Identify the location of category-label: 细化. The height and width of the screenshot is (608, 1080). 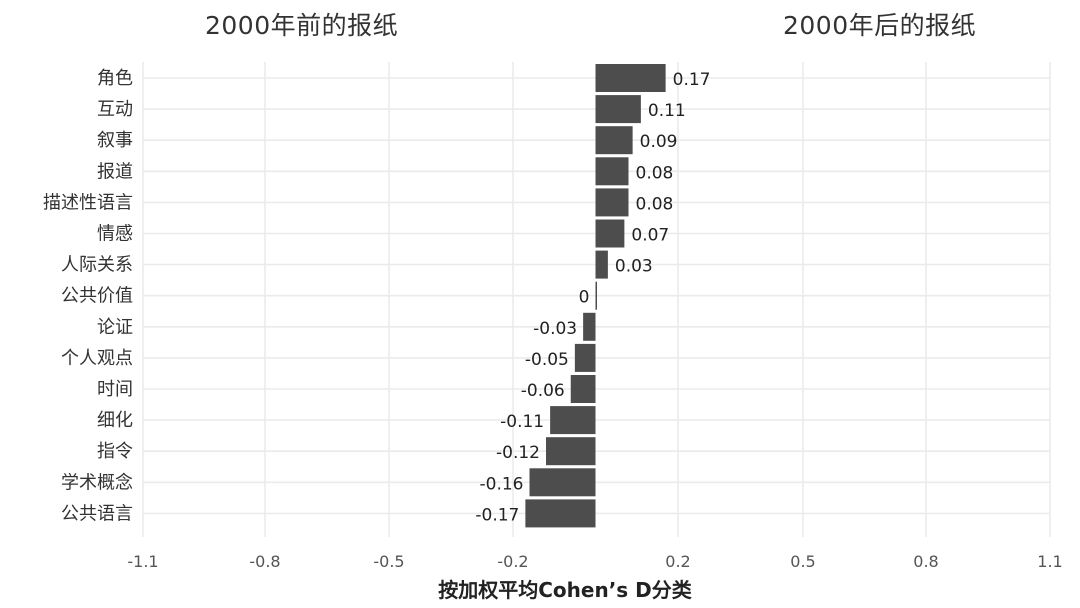
(115, 420).